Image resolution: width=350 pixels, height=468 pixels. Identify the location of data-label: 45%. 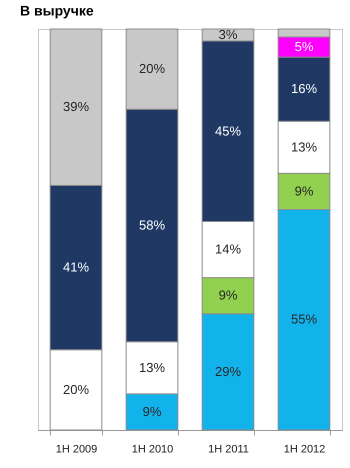
(228, 130).